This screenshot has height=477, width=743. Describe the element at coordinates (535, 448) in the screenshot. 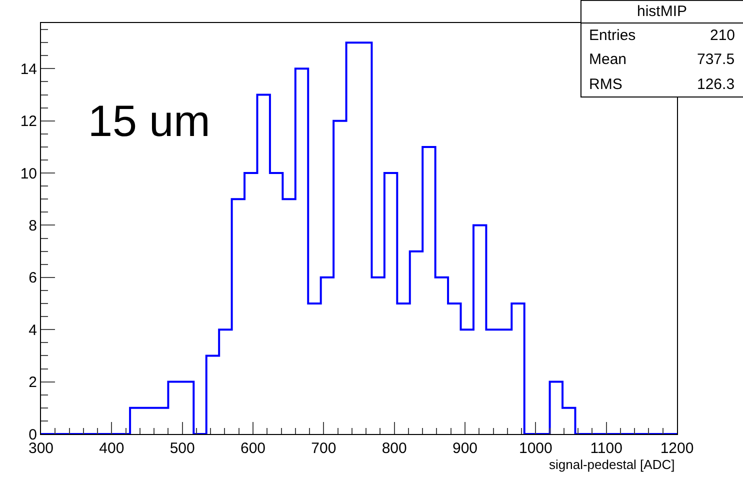

I see `x-tick-label: 1000` at that location.